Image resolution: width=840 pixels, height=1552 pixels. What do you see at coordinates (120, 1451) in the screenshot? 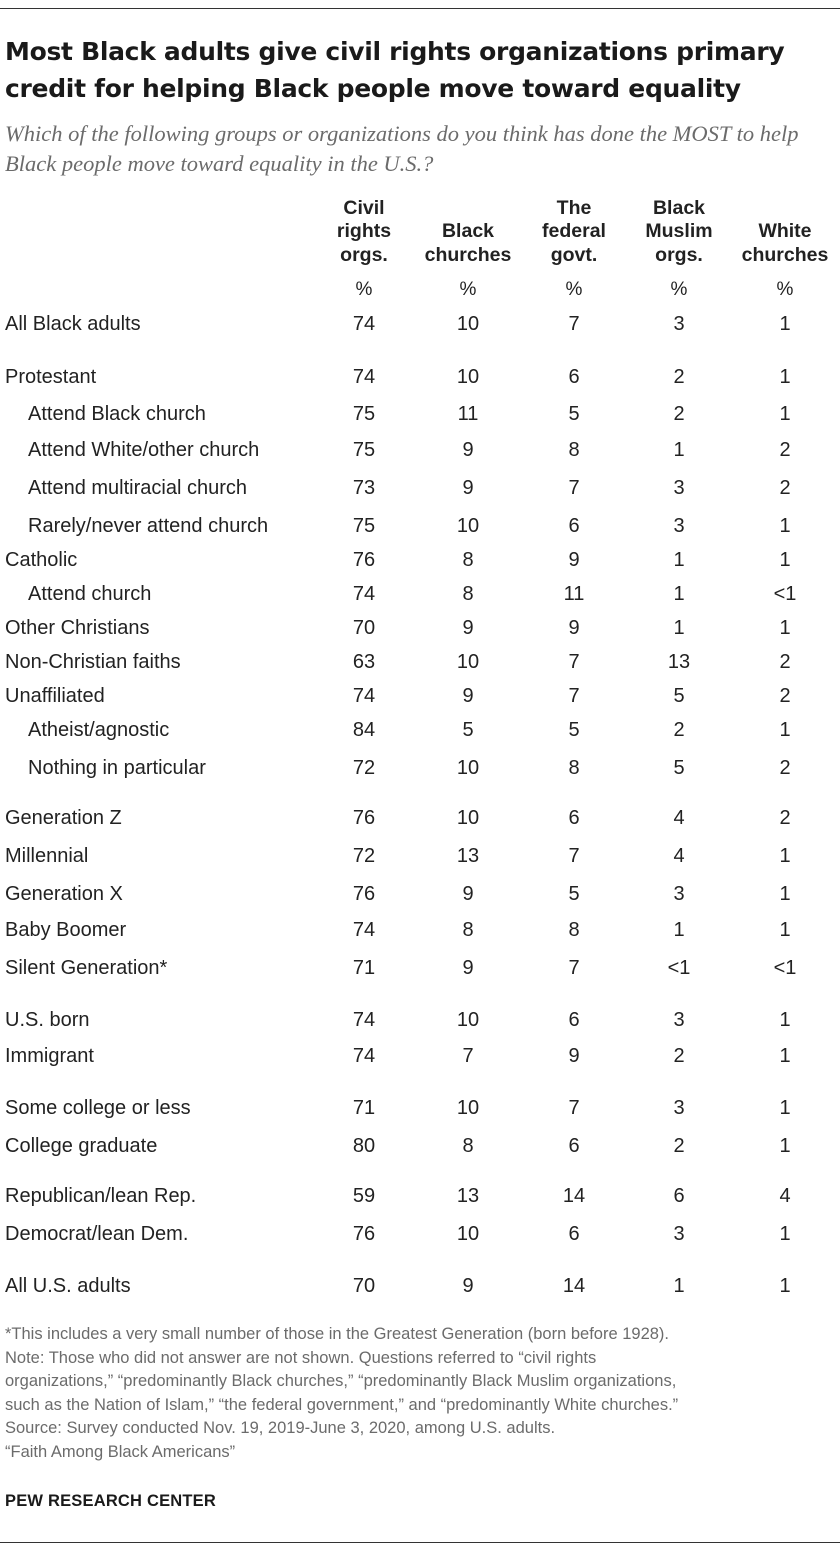
I see `note-line: “Faith Among Black Americans”` at bounding box center [120, 1451].